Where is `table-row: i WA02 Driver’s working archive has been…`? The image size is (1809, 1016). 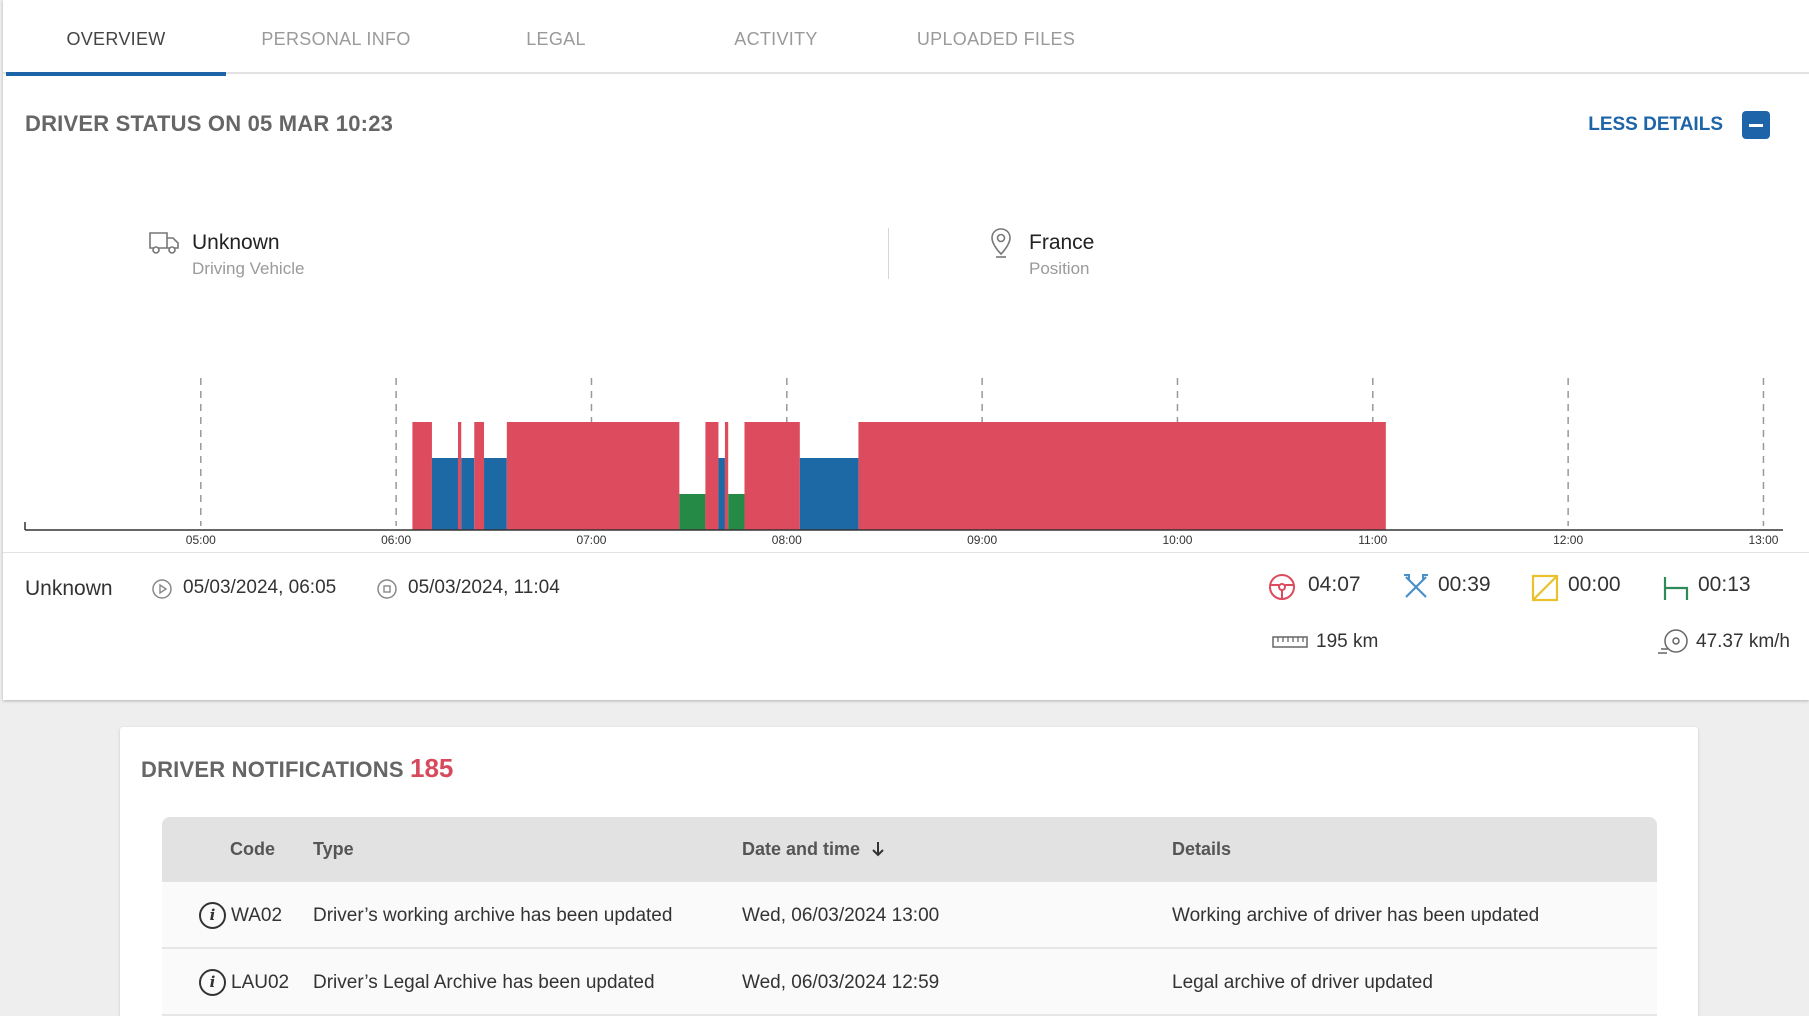
table-row: i WA02 Driver’s working archive has been… is located at coordinates (909, 915).